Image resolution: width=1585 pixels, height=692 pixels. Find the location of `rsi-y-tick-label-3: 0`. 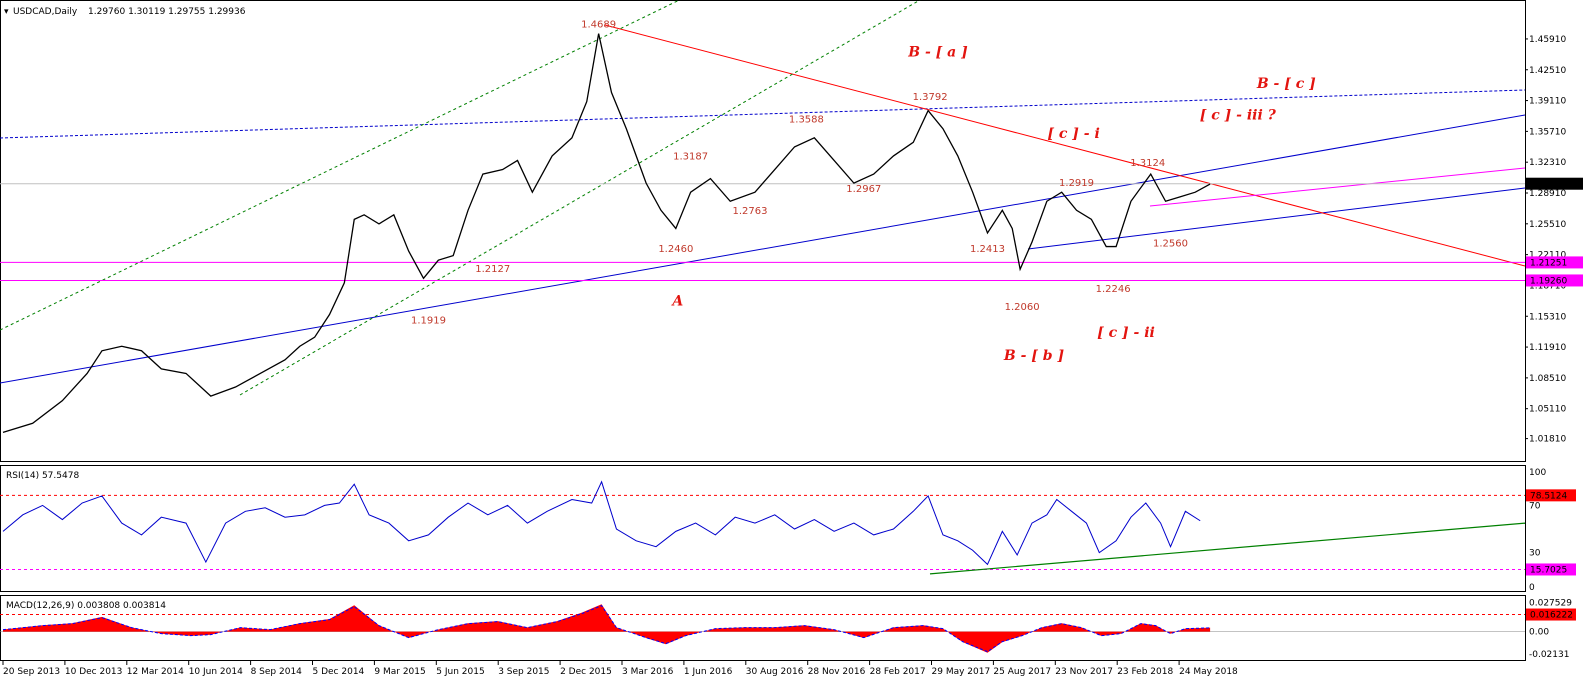

rsi-y-tick-label-3: 0 is located at coordinates (1532, 588).